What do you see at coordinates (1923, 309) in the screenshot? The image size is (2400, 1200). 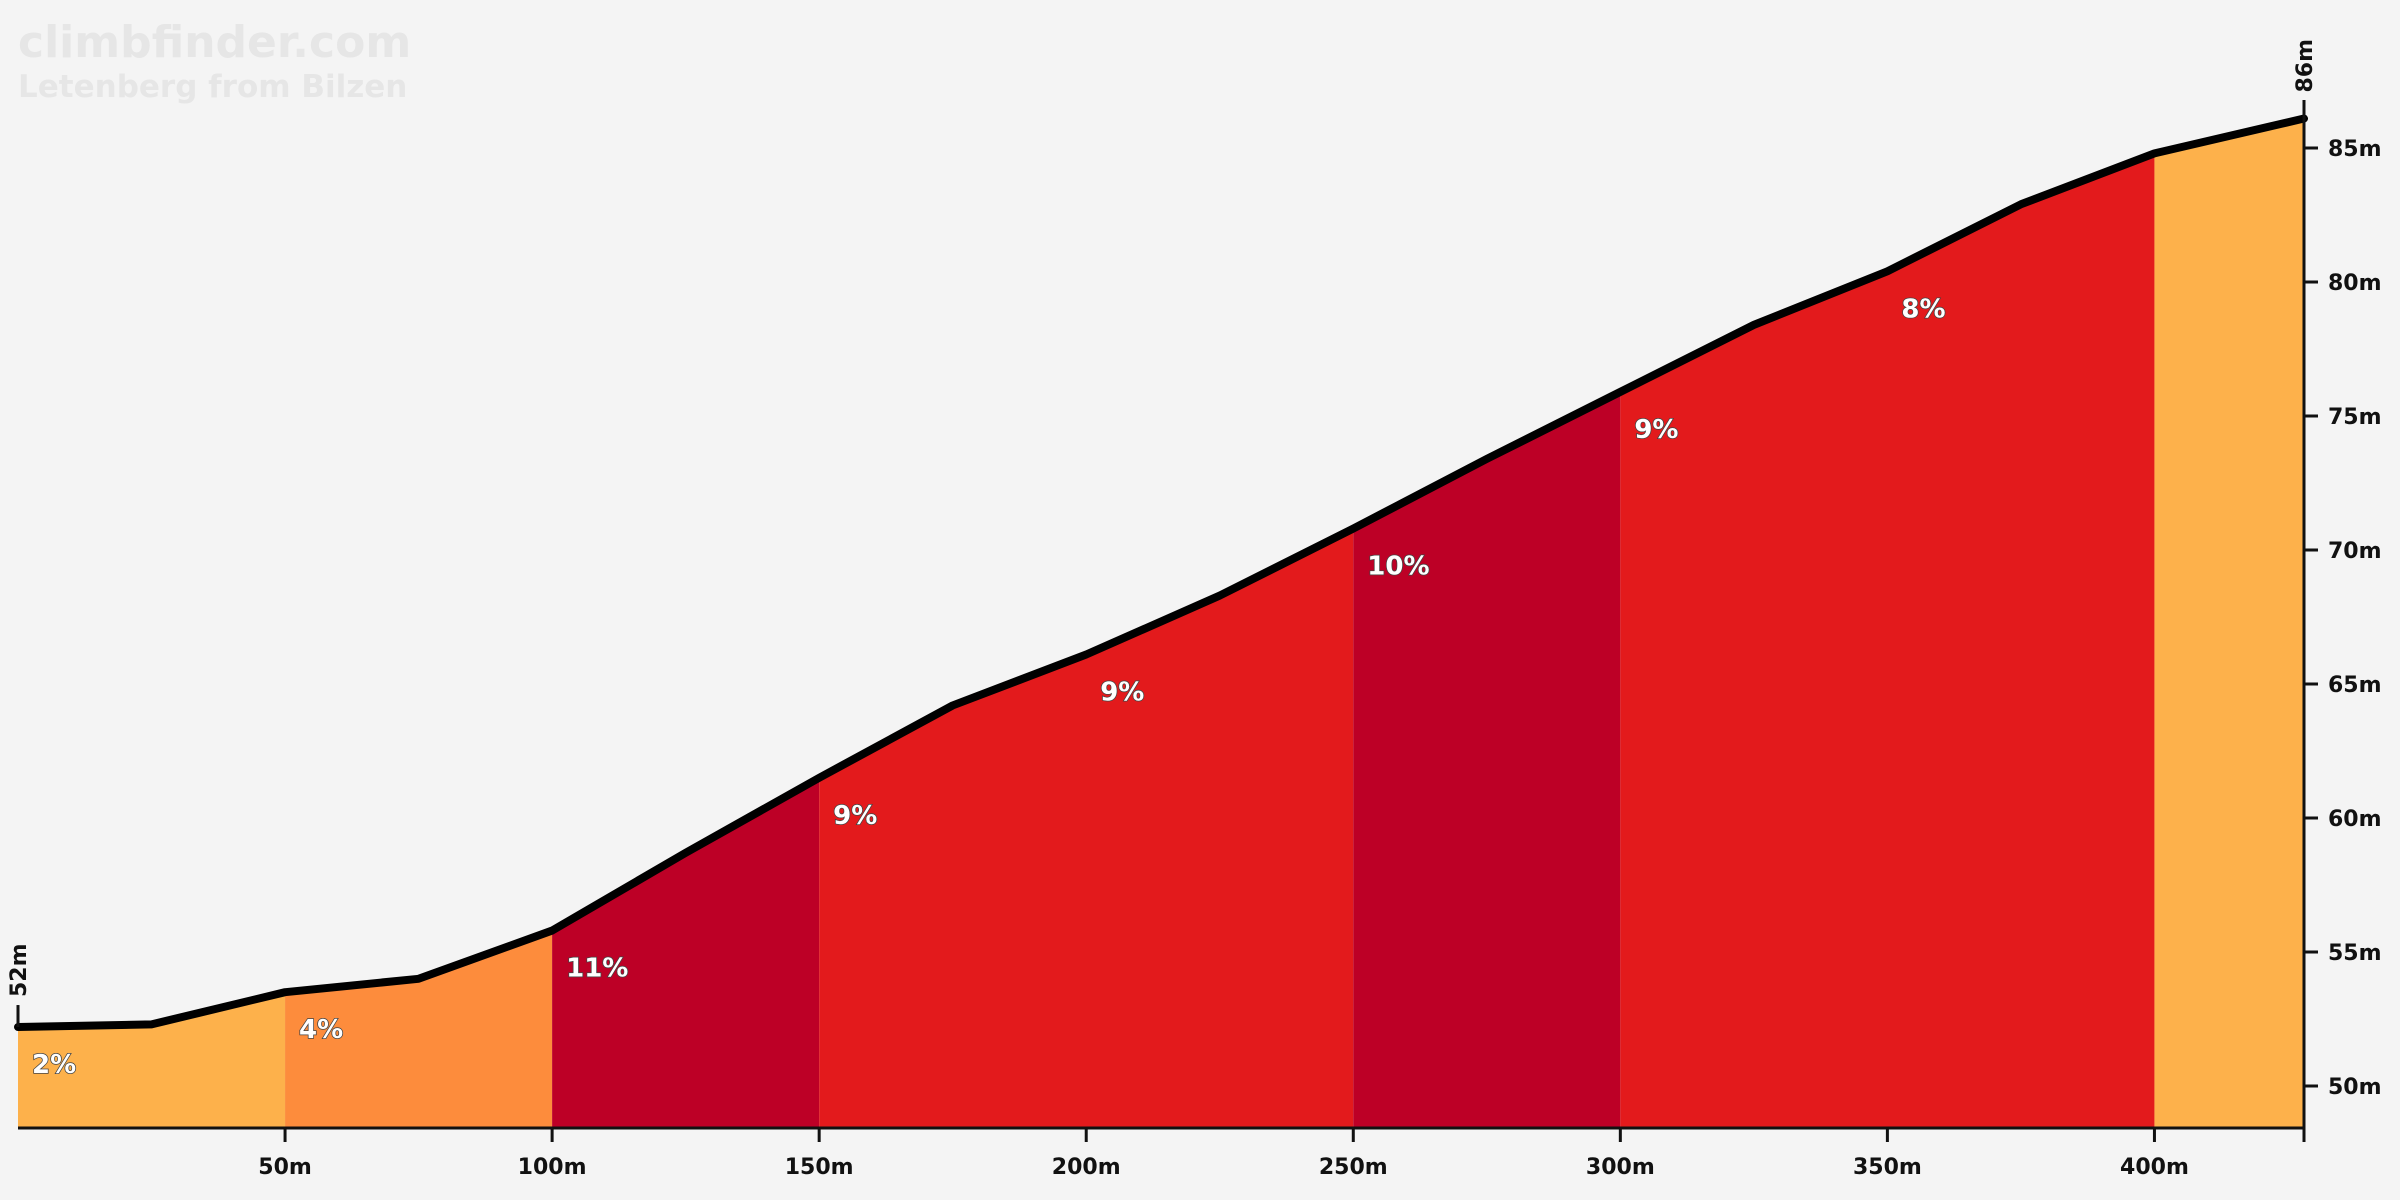 I see `grade-label: 8%` at bounding box center [1923, 309].